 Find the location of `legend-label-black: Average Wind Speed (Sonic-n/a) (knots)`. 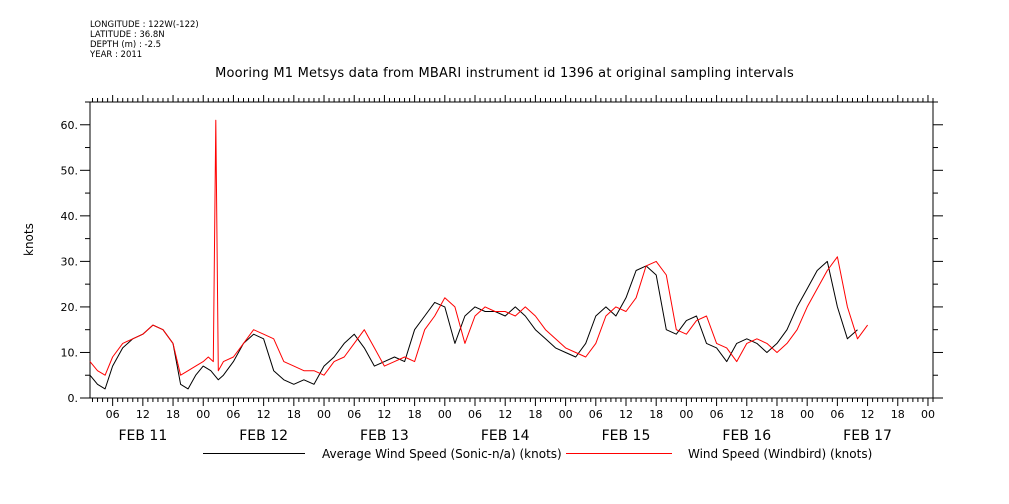

legend-label-black: Average Wind Speed (Sonic-n/a) (knots) is located at coordinates (442, 454).